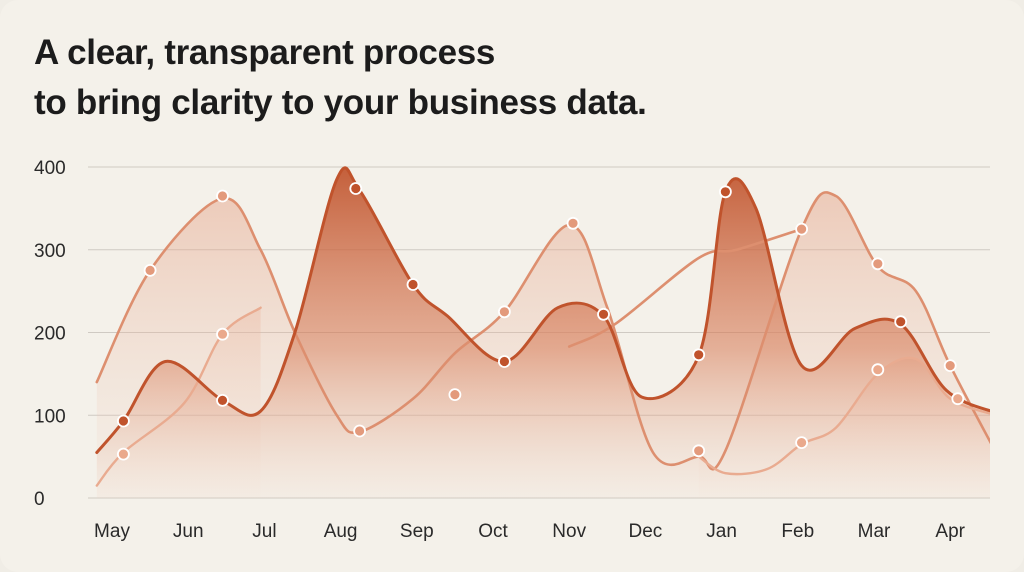  What do you see at coordinates (874, 531) in the screenshot?
I see `x-tick-label: Mar` at bounding box center [874, 531].